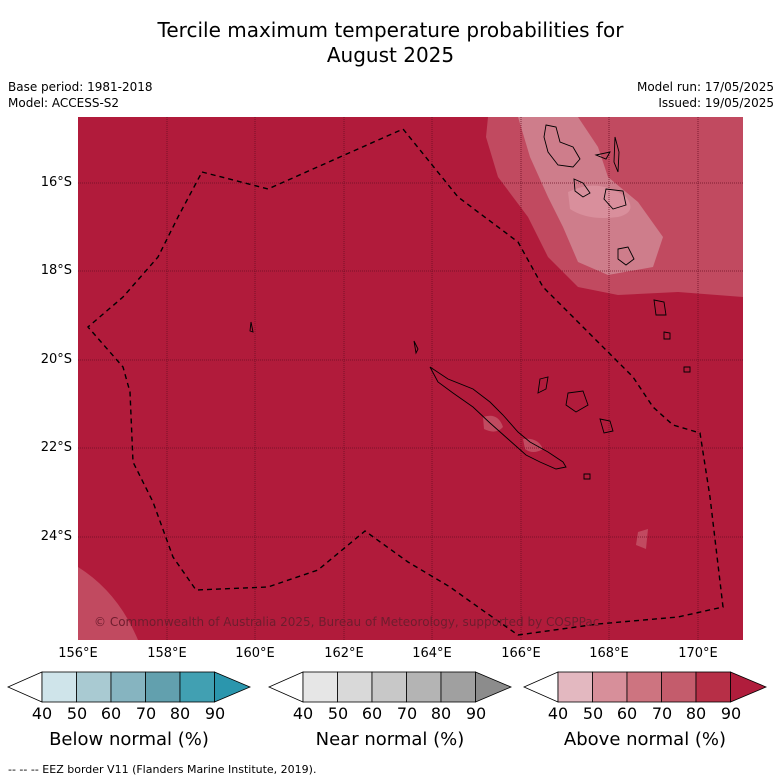 This screenshot has height=781, width=781. I want to click on near-tick-80: 80, so click(441, 713).